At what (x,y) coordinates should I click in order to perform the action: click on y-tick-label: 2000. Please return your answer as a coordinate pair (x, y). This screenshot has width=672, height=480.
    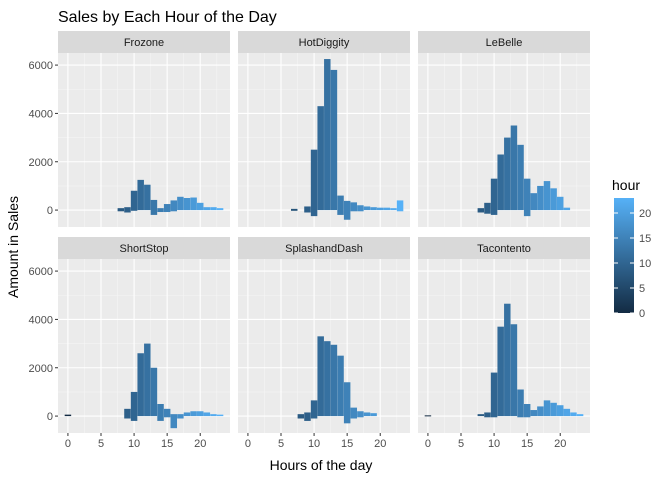
    Looking at the image, I should click on (41, 369).